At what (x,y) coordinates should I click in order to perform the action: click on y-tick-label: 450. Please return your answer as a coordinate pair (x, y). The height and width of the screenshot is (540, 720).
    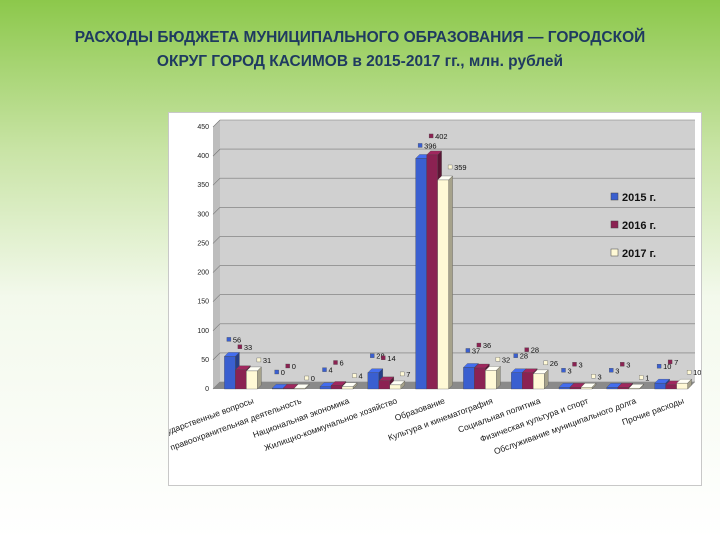
    Looking at the image, I should click on (203, 127).